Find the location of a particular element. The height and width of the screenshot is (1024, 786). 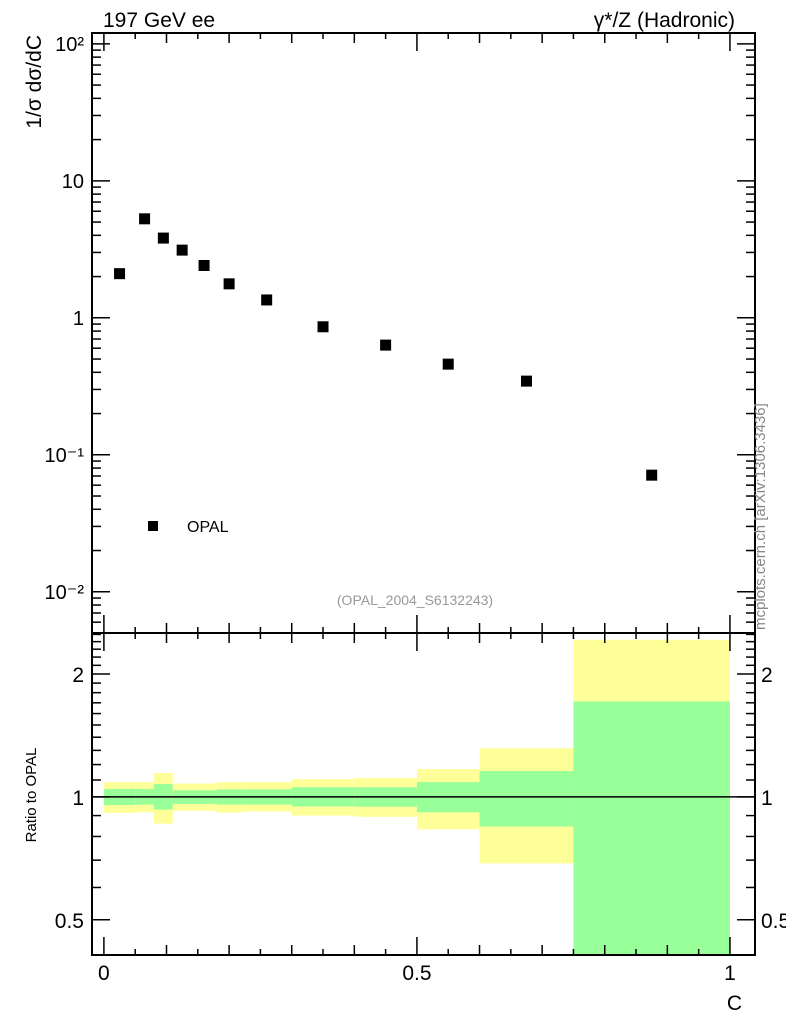

ratio-y-tick-label-right: 1 is located at coordinates (767, 798).